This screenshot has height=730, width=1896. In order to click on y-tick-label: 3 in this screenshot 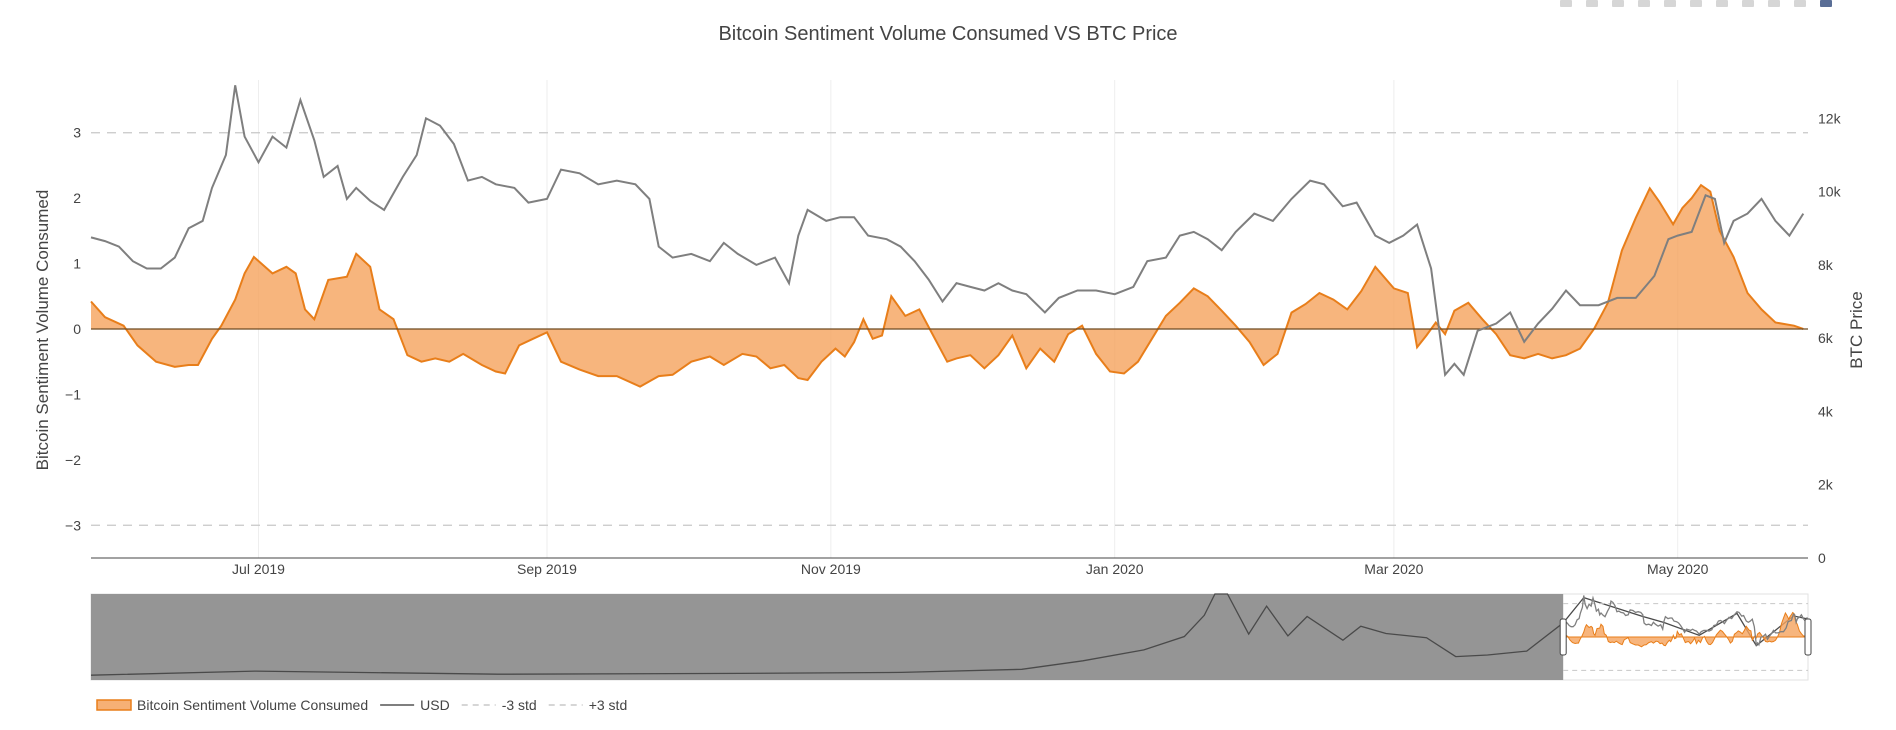, I will do `click(77, 133)`.